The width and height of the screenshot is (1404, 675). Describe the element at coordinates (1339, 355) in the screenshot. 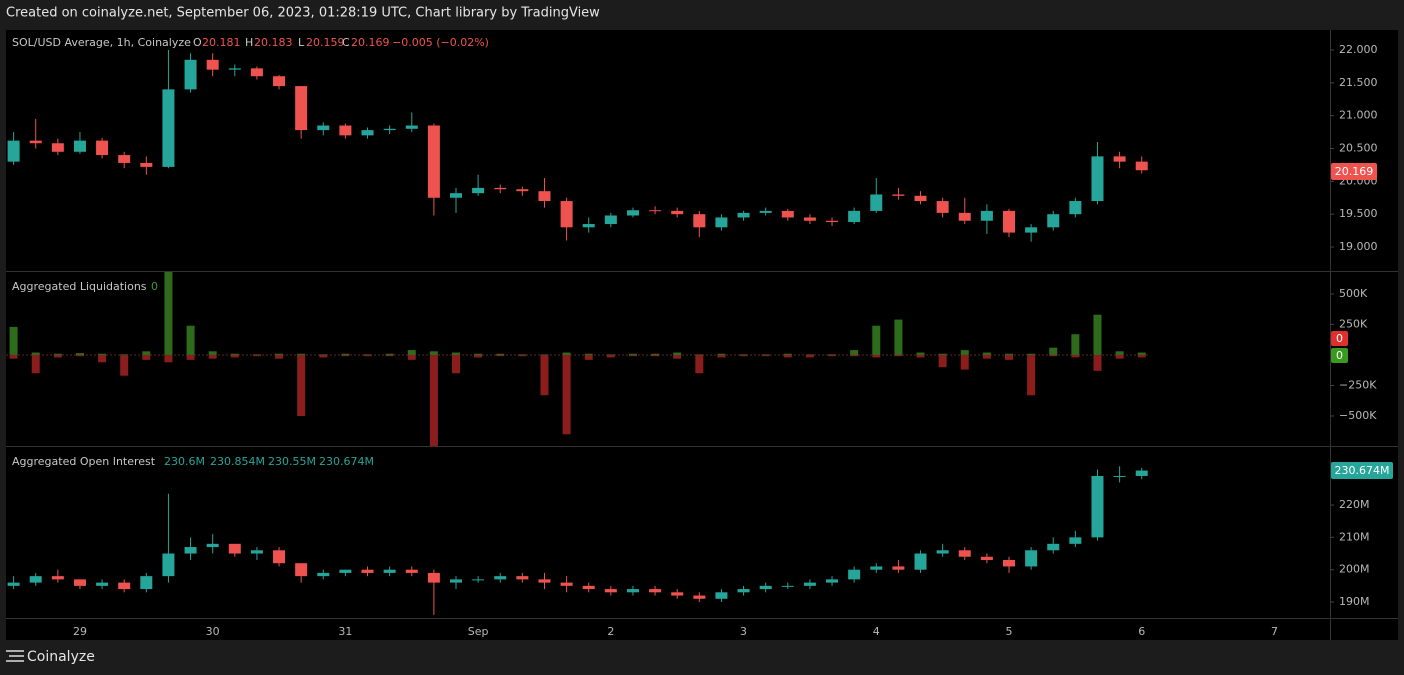

I see `long-badge` at that location.